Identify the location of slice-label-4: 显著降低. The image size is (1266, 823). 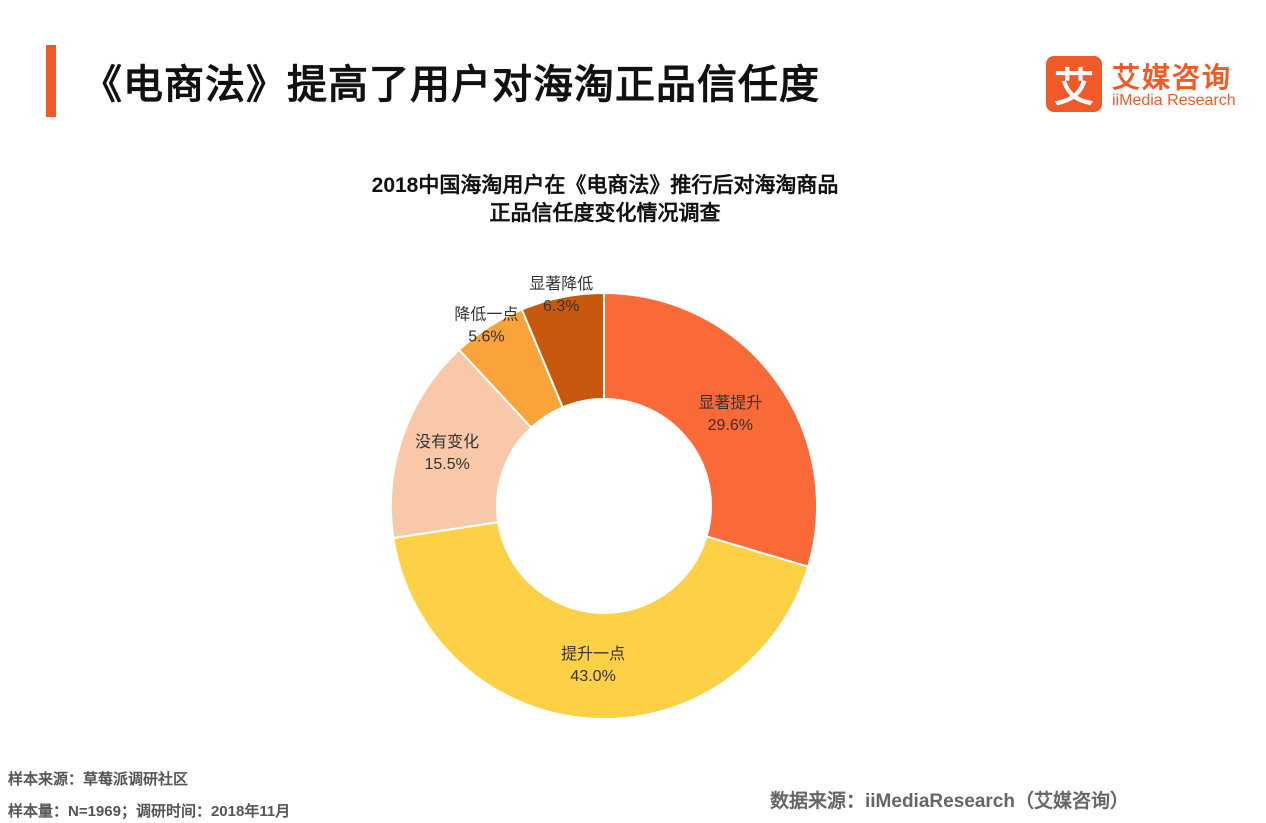
(561, 284).